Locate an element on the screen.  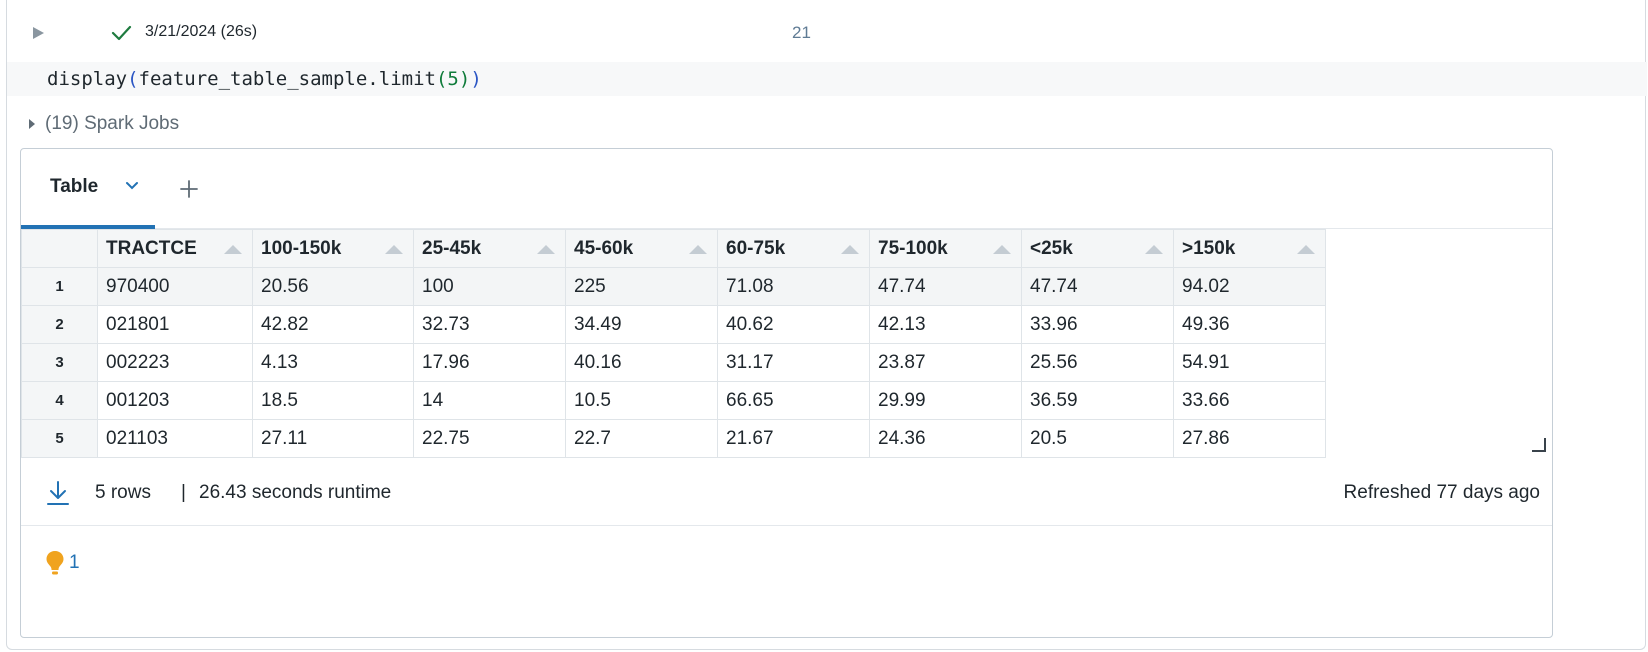
column-header-label: 100-150k is located at coordinates (301, 248).